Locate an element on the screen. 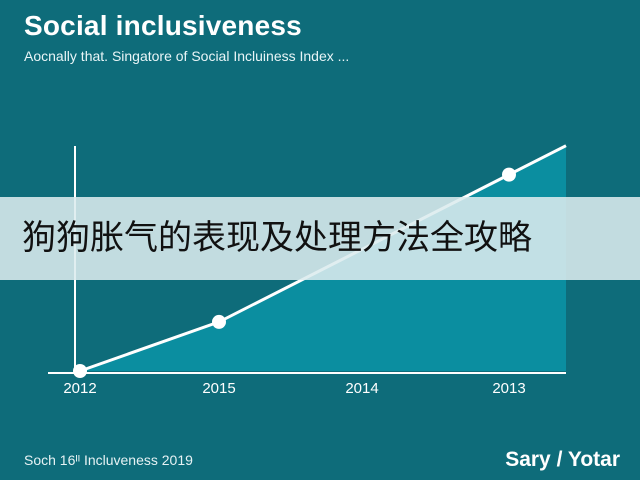  x-tick-labels: 2012 2015 2014 2013 is located at coordinates (294, 388).